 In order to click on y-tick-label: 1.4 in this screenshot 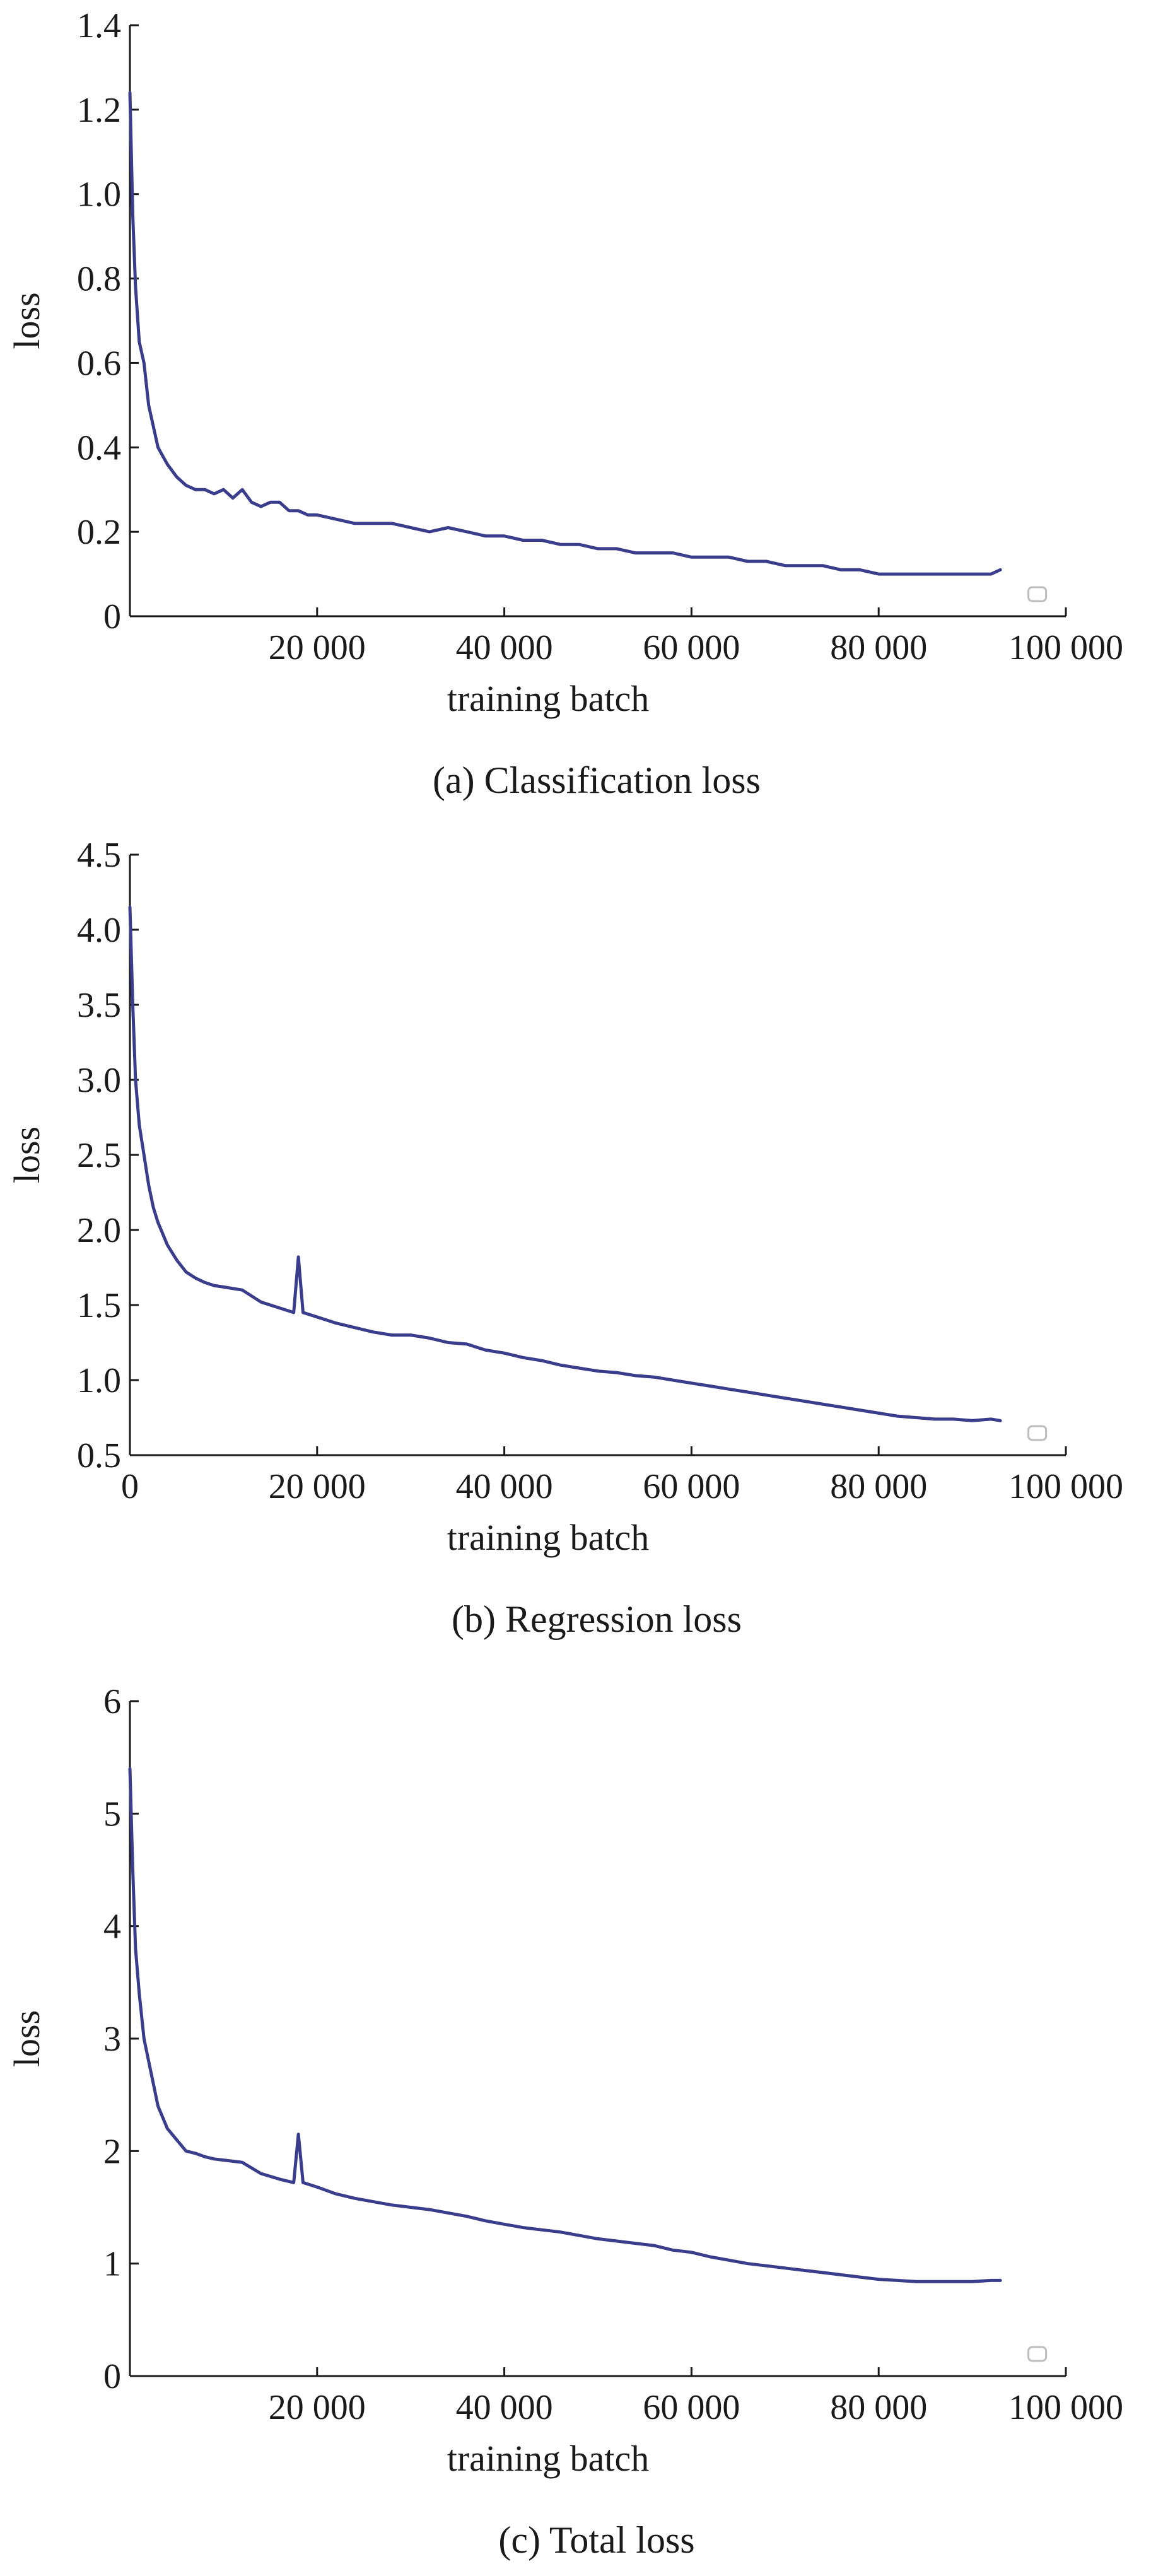, I will do `click(99, 25)`.